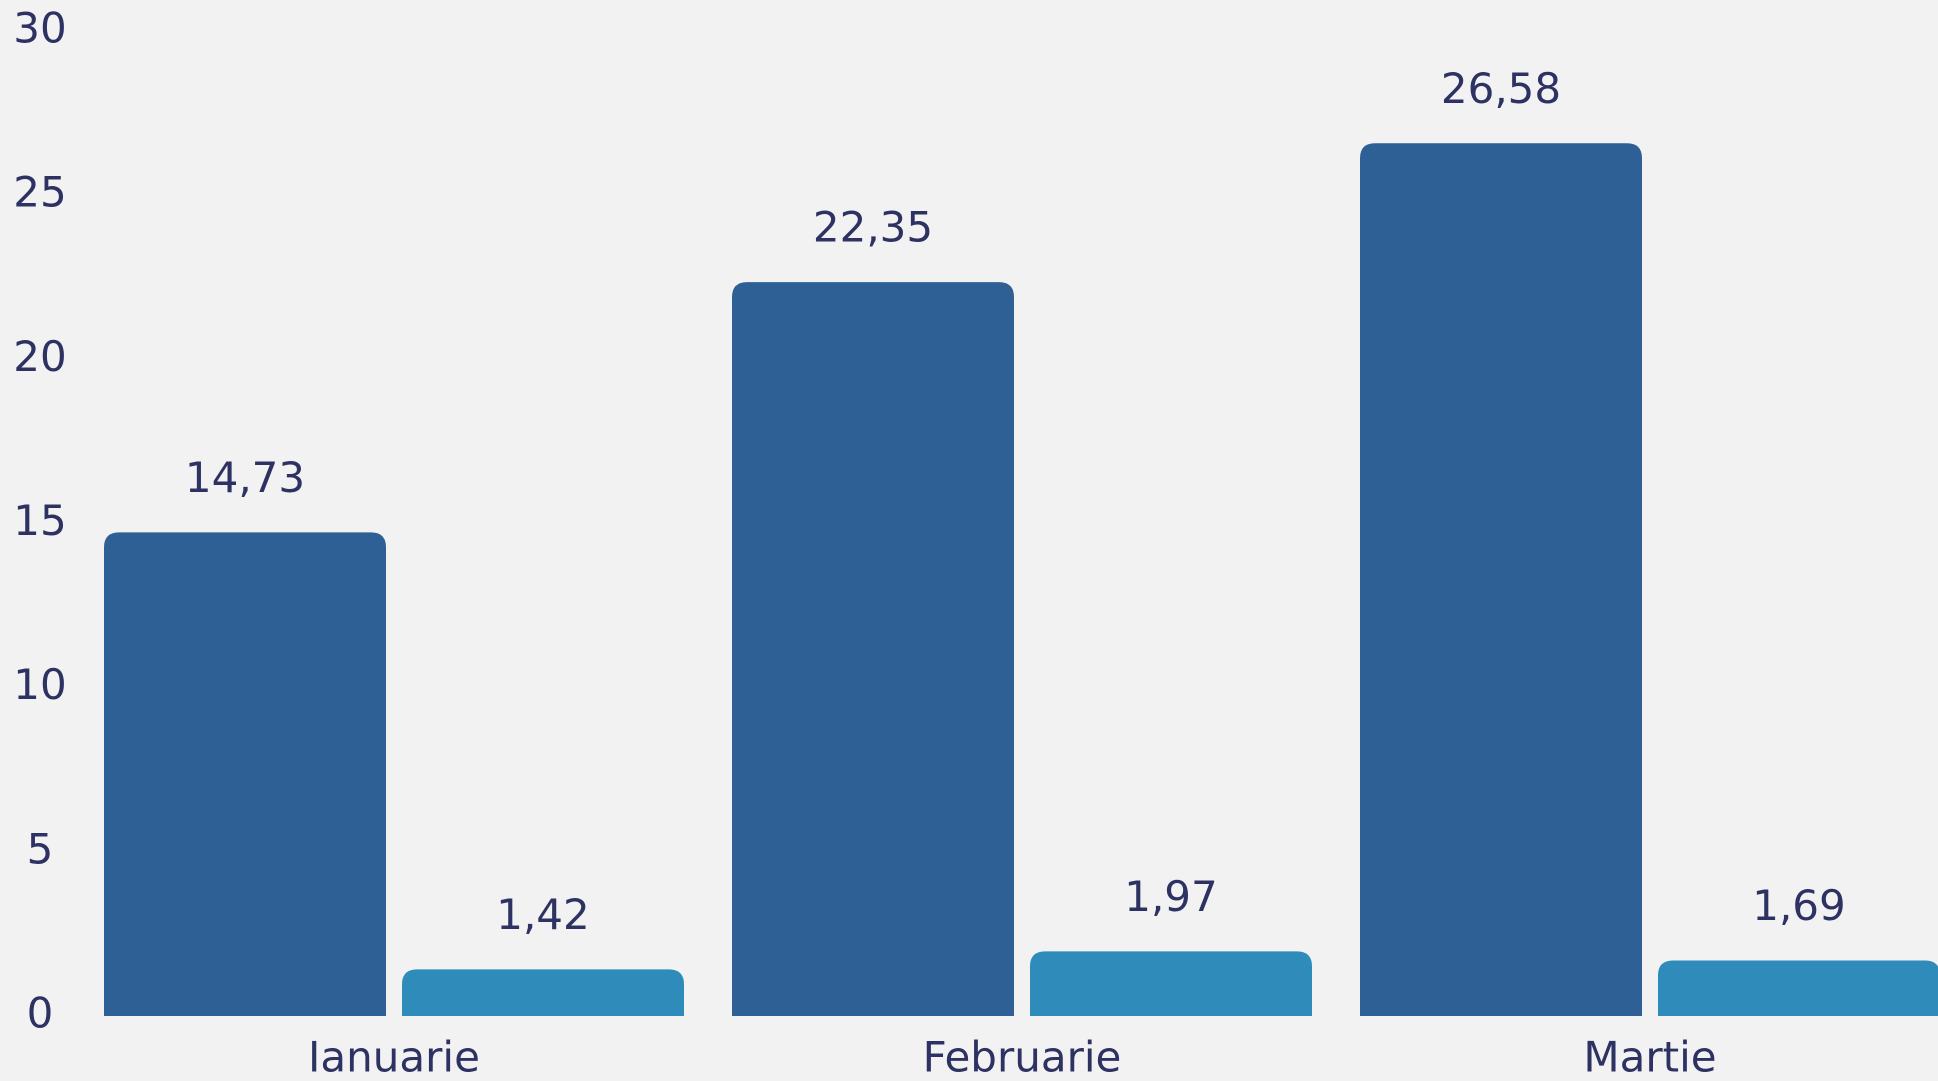 The height and width of the screenshot is (1081, 1938). What do you see at coordinates (1501, 88) in the screenshot?
I see `value-label: 26,58` at bounding box center [1501, 88].